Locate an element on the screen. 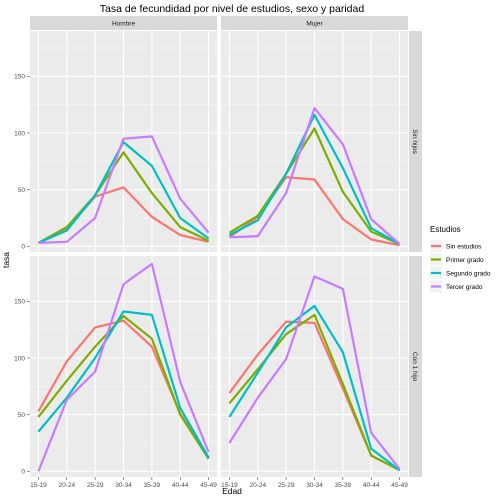  legend-label-primer-grado: Primer grado is located at coordinates (465, 260).